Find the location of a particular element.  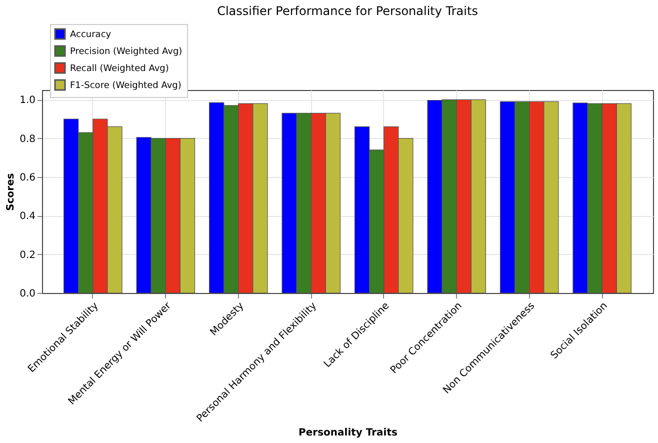

y-tick-label: 0.2 is located at coordinates (28, 255).